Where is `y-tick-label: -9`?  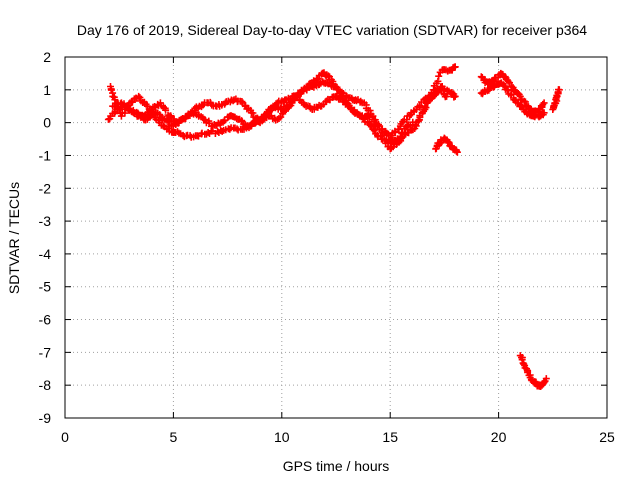
y-tick-label: -9 is located at coordinates (45, 418).